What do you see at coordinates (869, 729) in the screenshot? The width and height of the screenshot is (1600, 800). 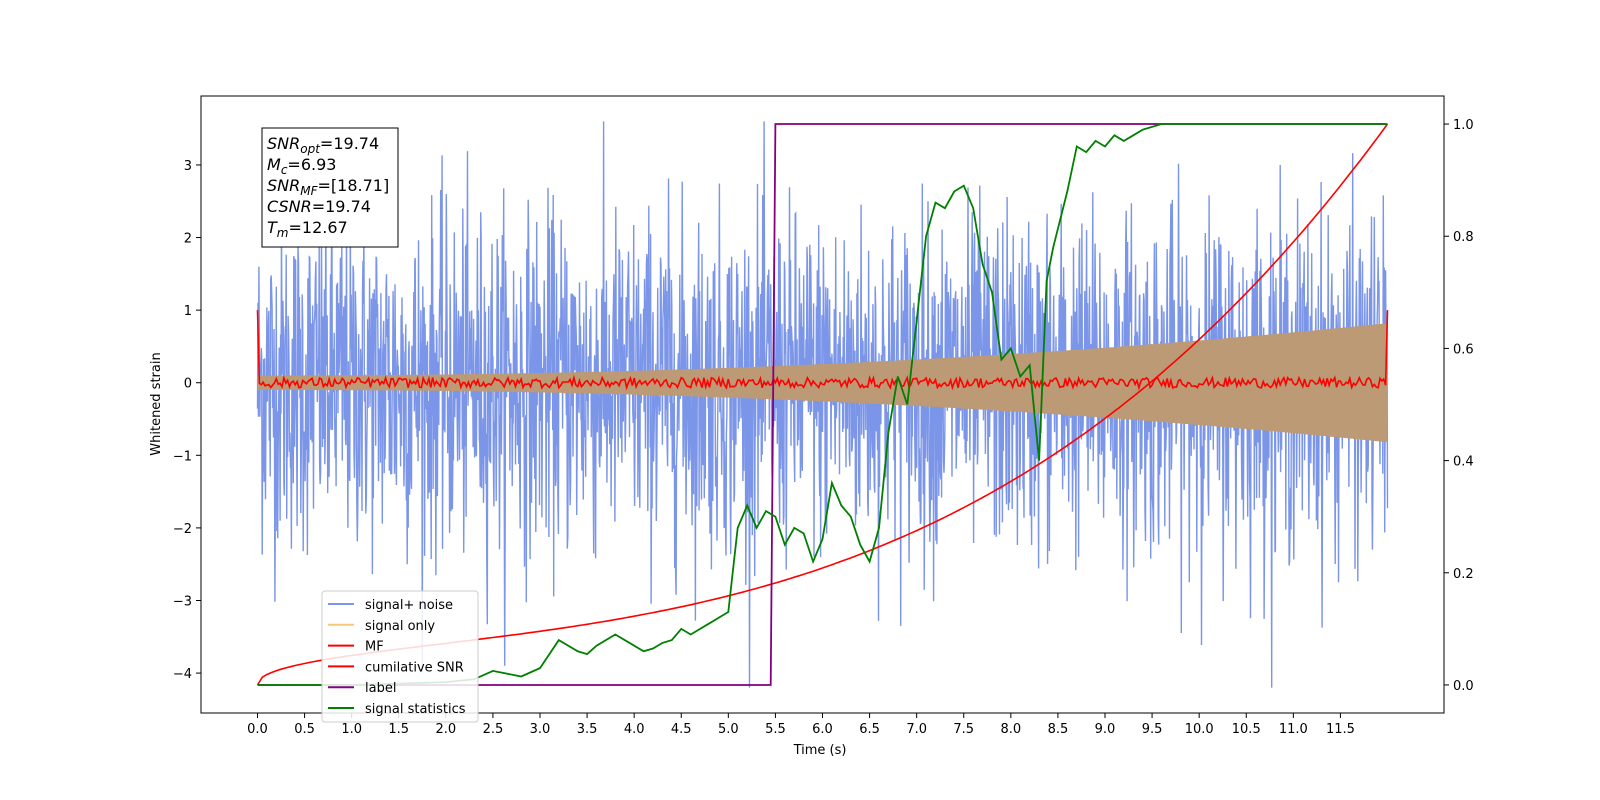 I see `x-tick-label: 6.5` at bounding box center [869, 729].